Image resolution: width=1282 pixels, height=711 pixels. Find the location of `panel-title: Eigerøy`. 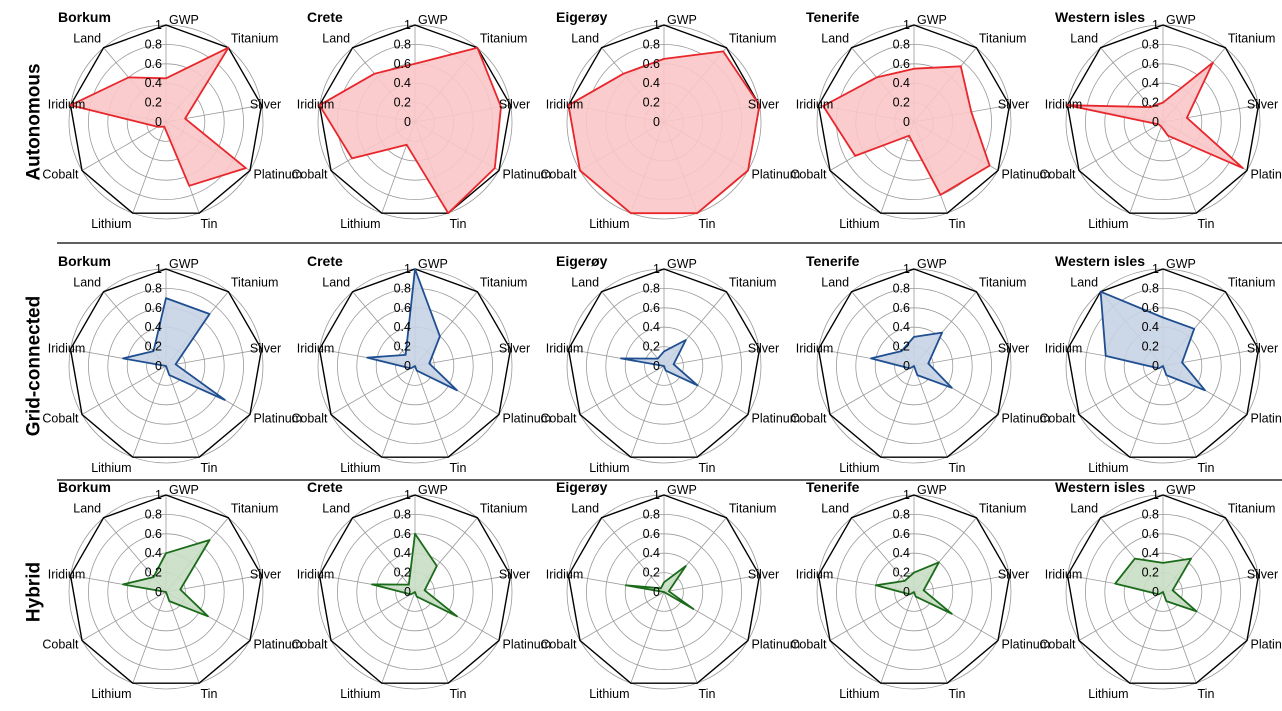

panel-title: Eigerøy is located at coordinates (582, 261).